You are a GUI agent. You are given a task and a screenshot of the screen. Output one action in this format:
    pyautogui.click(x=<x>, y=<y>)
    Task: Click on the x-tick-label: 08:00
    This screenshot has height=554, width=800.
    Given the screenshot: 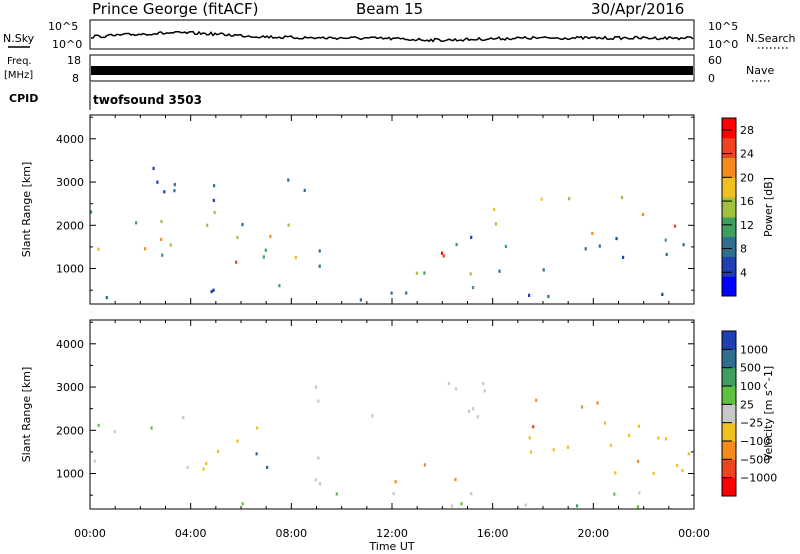 What is the action you would take?
    pyautogui.click(x=291, y=533)
    